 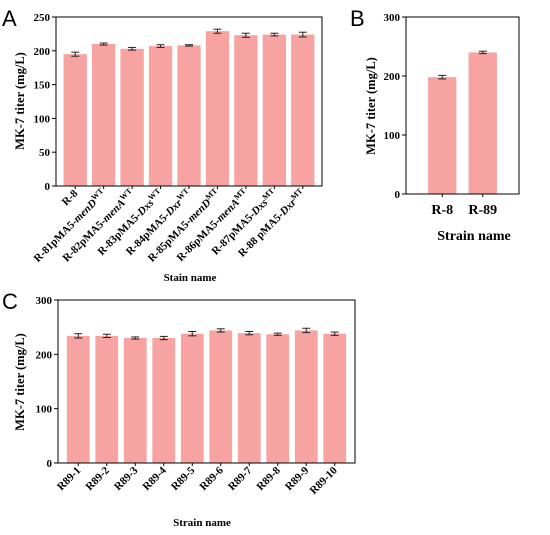 I want to click on panel-a-y-tick-label: 150, so click(x=42, y=86).